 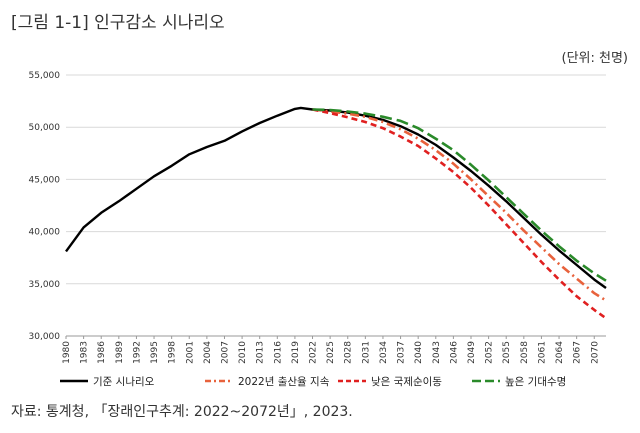 I want to click on x-tick-label: 1992, so click(x=137, y=352).